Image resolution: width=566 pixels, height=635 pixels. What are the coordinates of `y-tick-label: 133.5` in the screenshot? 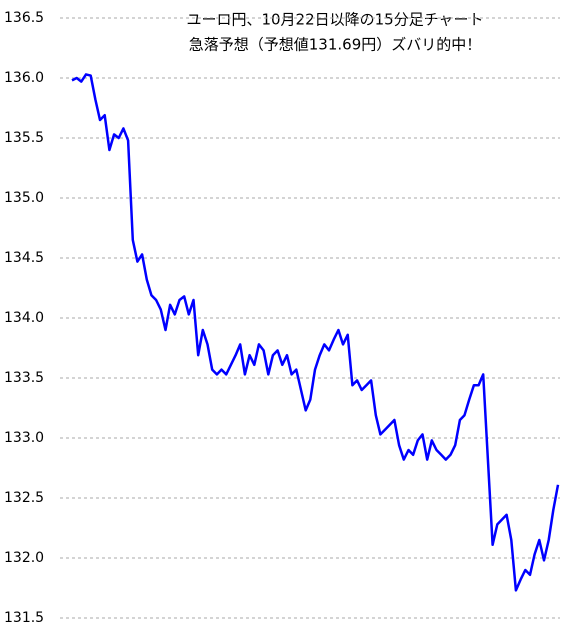 It's located at (24, 378).